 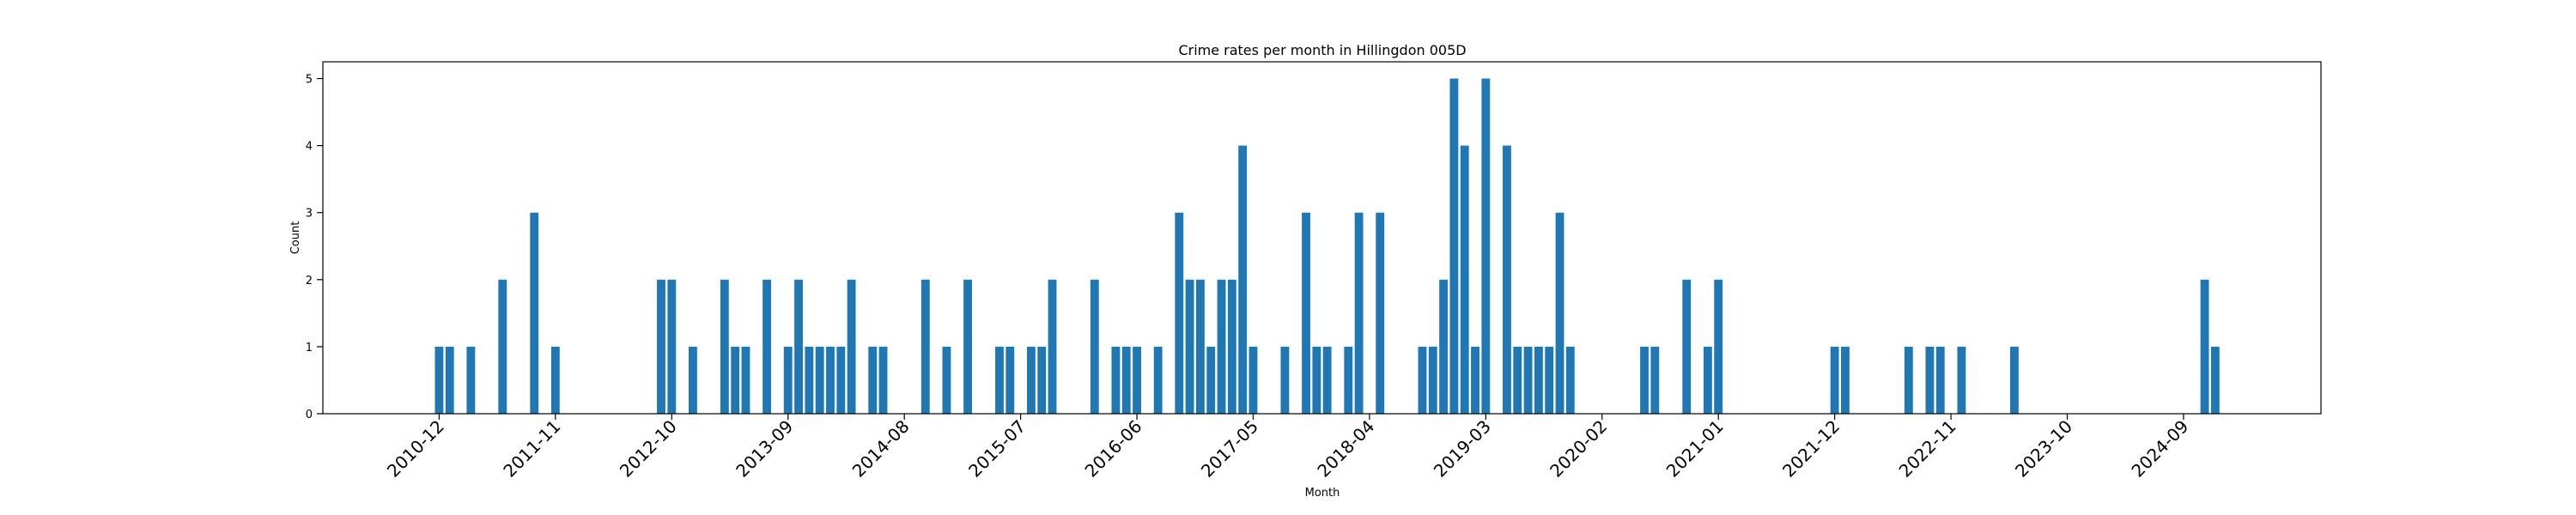 I want to click on y-tick-label: 0, so click(x=310, y=415).